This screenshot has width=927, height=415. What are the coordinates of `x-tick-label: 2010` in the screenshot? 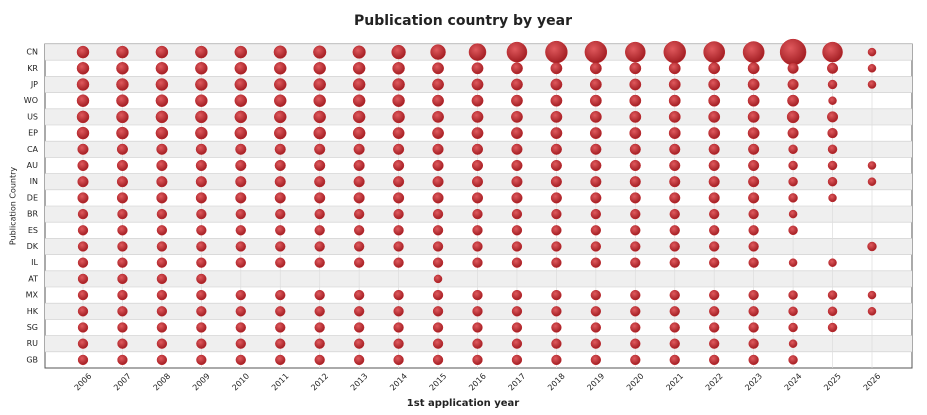 It's located at (240, 382).